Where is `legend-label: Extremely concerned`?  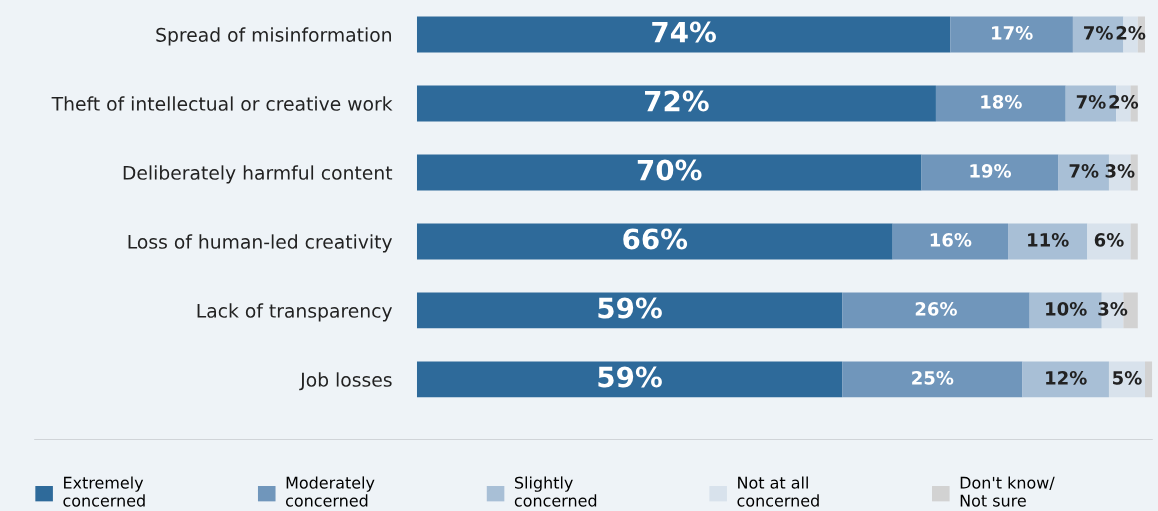 legend-label: Extremely concerned is located at coordinates (104, 491).